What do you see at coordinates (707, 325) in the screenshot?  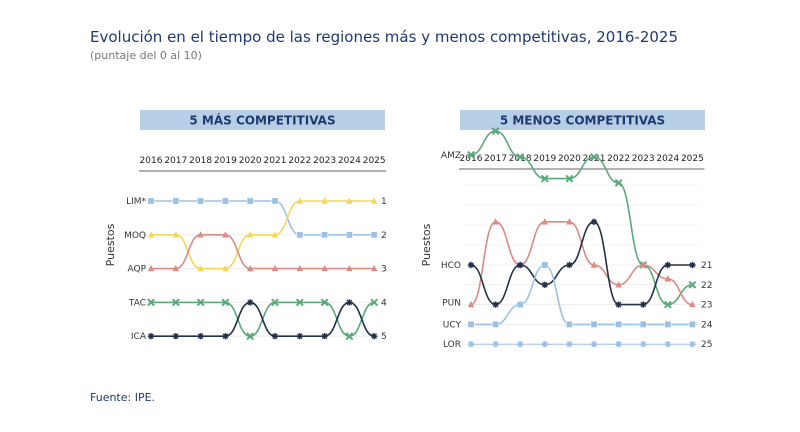 I see `y-tick-label: 24` at bounding box center [707, 325].